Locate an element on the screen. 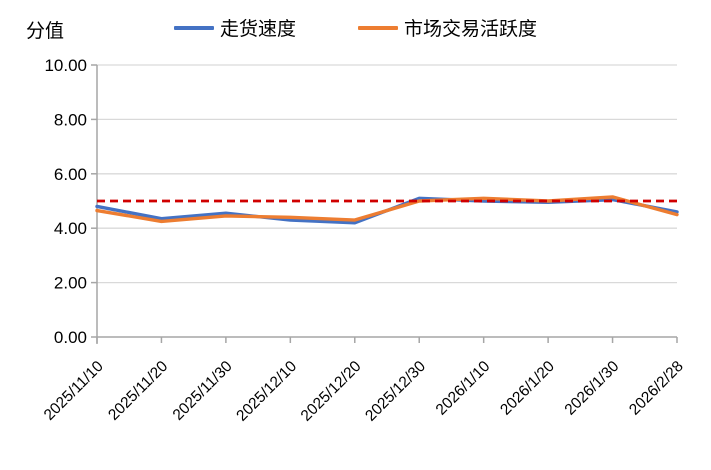  y-tick-label: 6.00 is located at coordinates (70, 174).